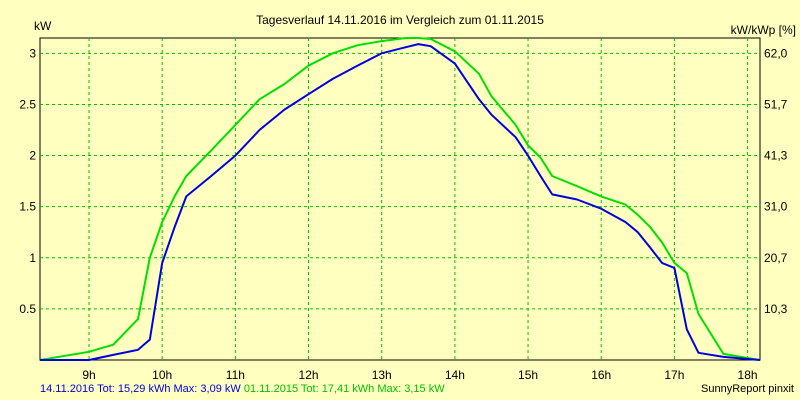  I want to click on y-tick-label-left: 1.5, so click(27, 207).